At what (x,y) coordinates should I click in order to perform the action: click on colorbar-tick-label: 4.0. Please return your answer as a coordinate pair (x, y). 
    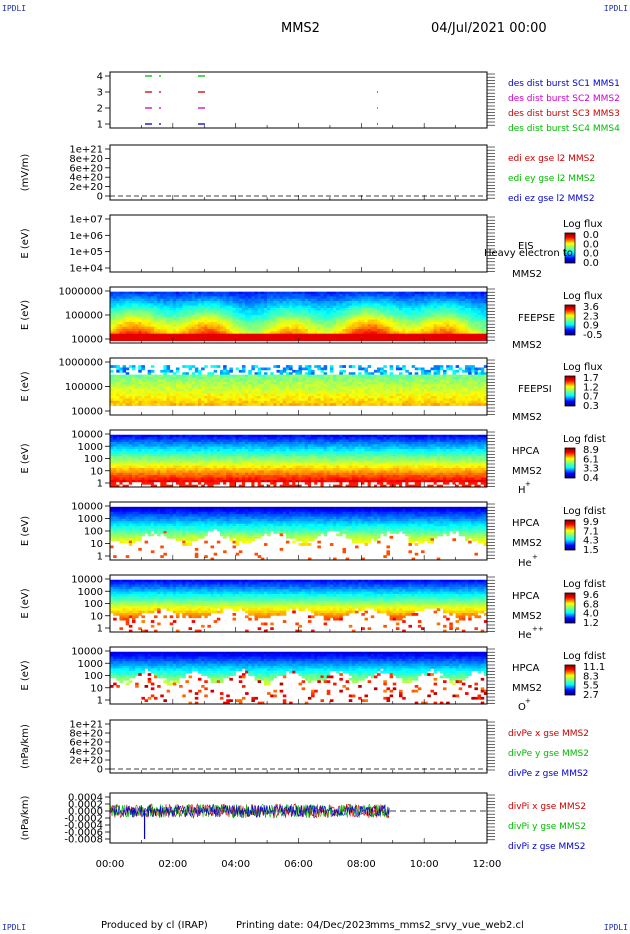
    Looking at the image, I should click on (591, 614).